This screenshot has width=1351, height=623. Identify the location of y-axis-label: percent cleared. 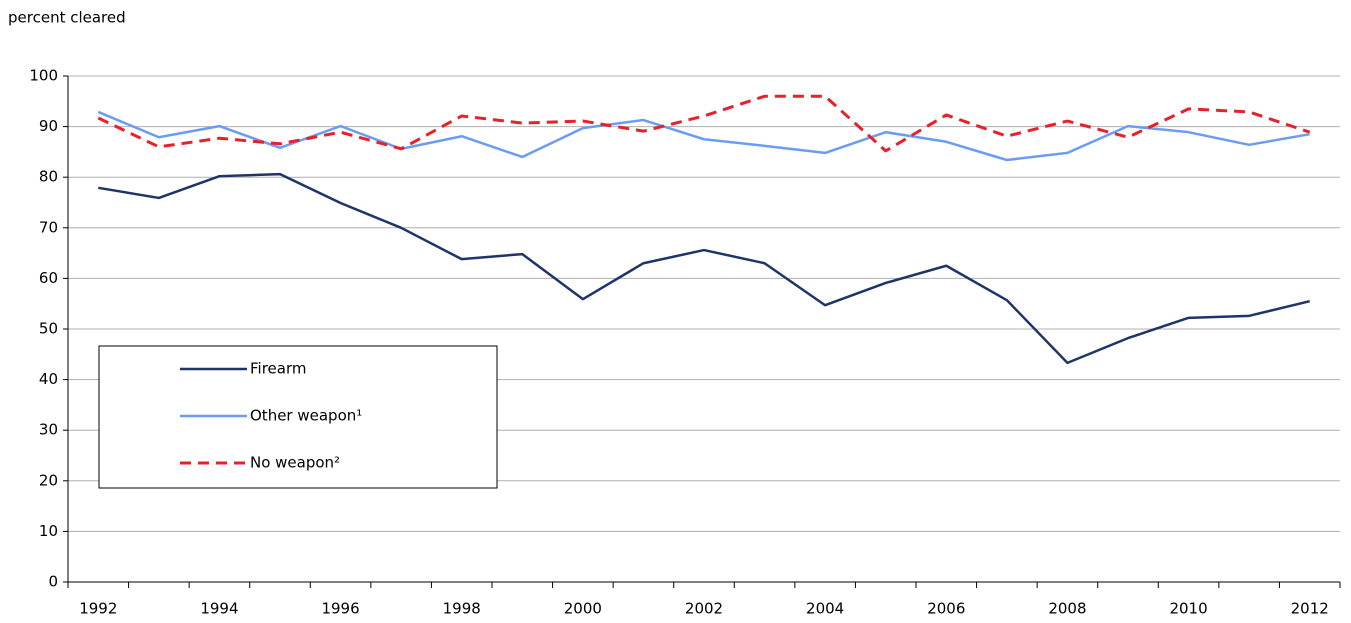
(67, 18).